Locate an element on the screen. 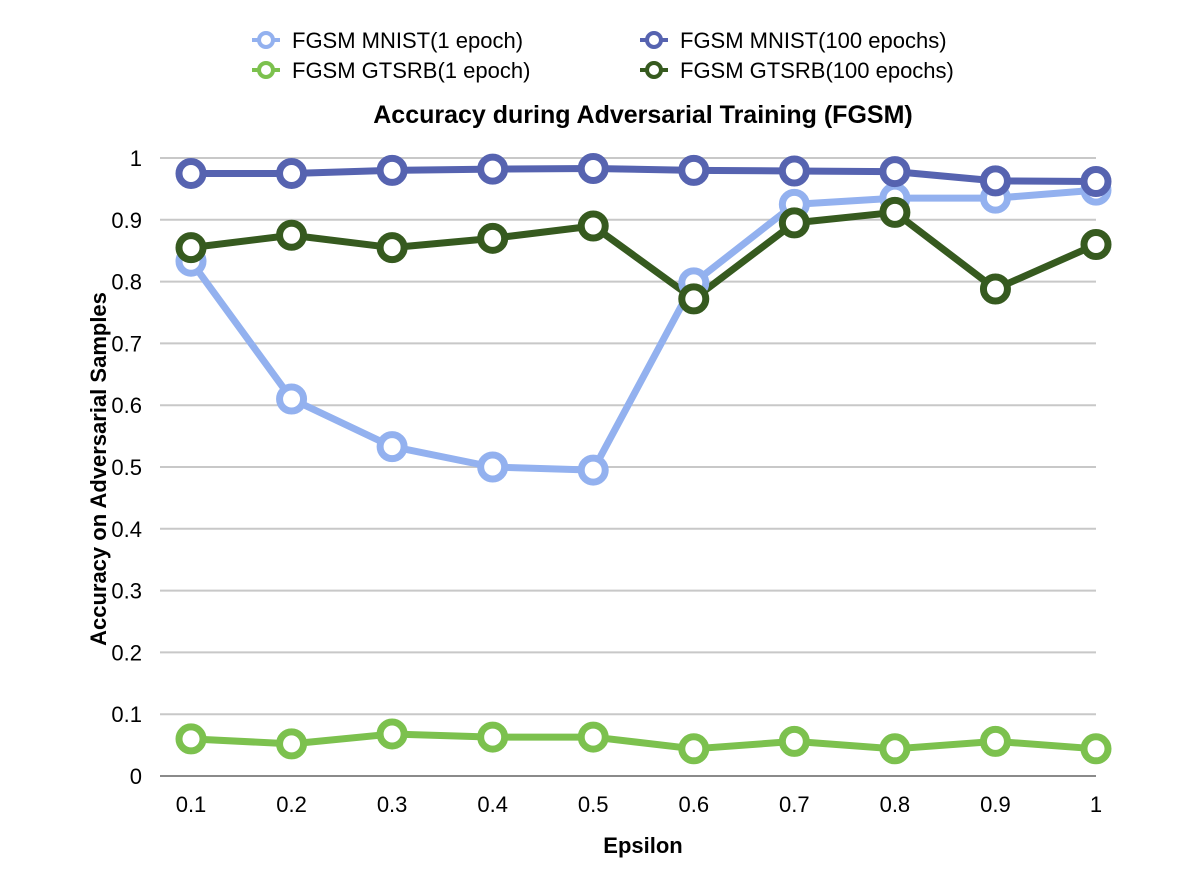  y-axis-ticks: 0 0.1 0.2 0.3 0.4 0.5 0.6 0.7 0.8 0.9 1 is located at coordinates (126, 467).